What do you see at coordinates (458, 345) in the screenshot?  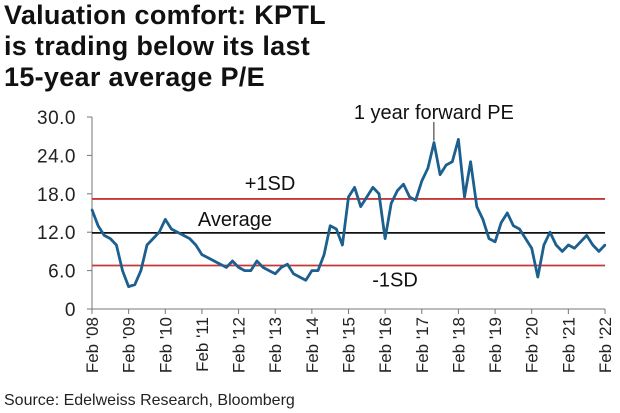 I see `x-tick-label: Feb '18` at bounding box center [458, 345].